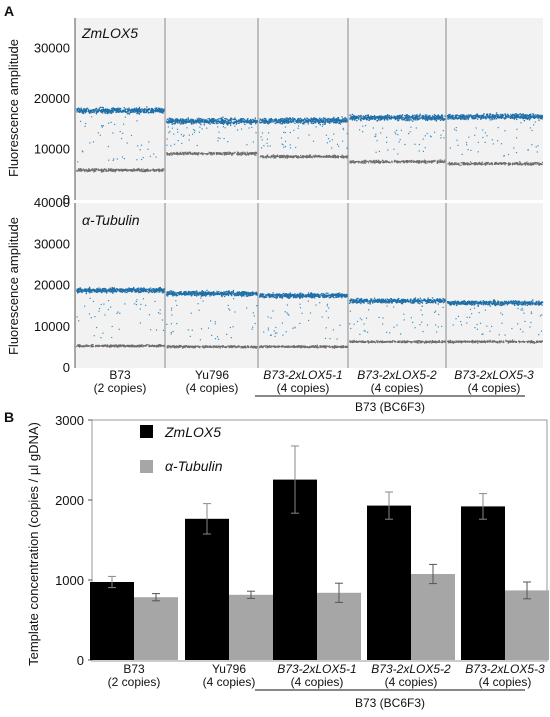 The image size is (550, 717). Describe the element at coordinates (109, 33) in the screenshot. I see `subpanel-title-zmlox5: ZmLOX5` at that location.